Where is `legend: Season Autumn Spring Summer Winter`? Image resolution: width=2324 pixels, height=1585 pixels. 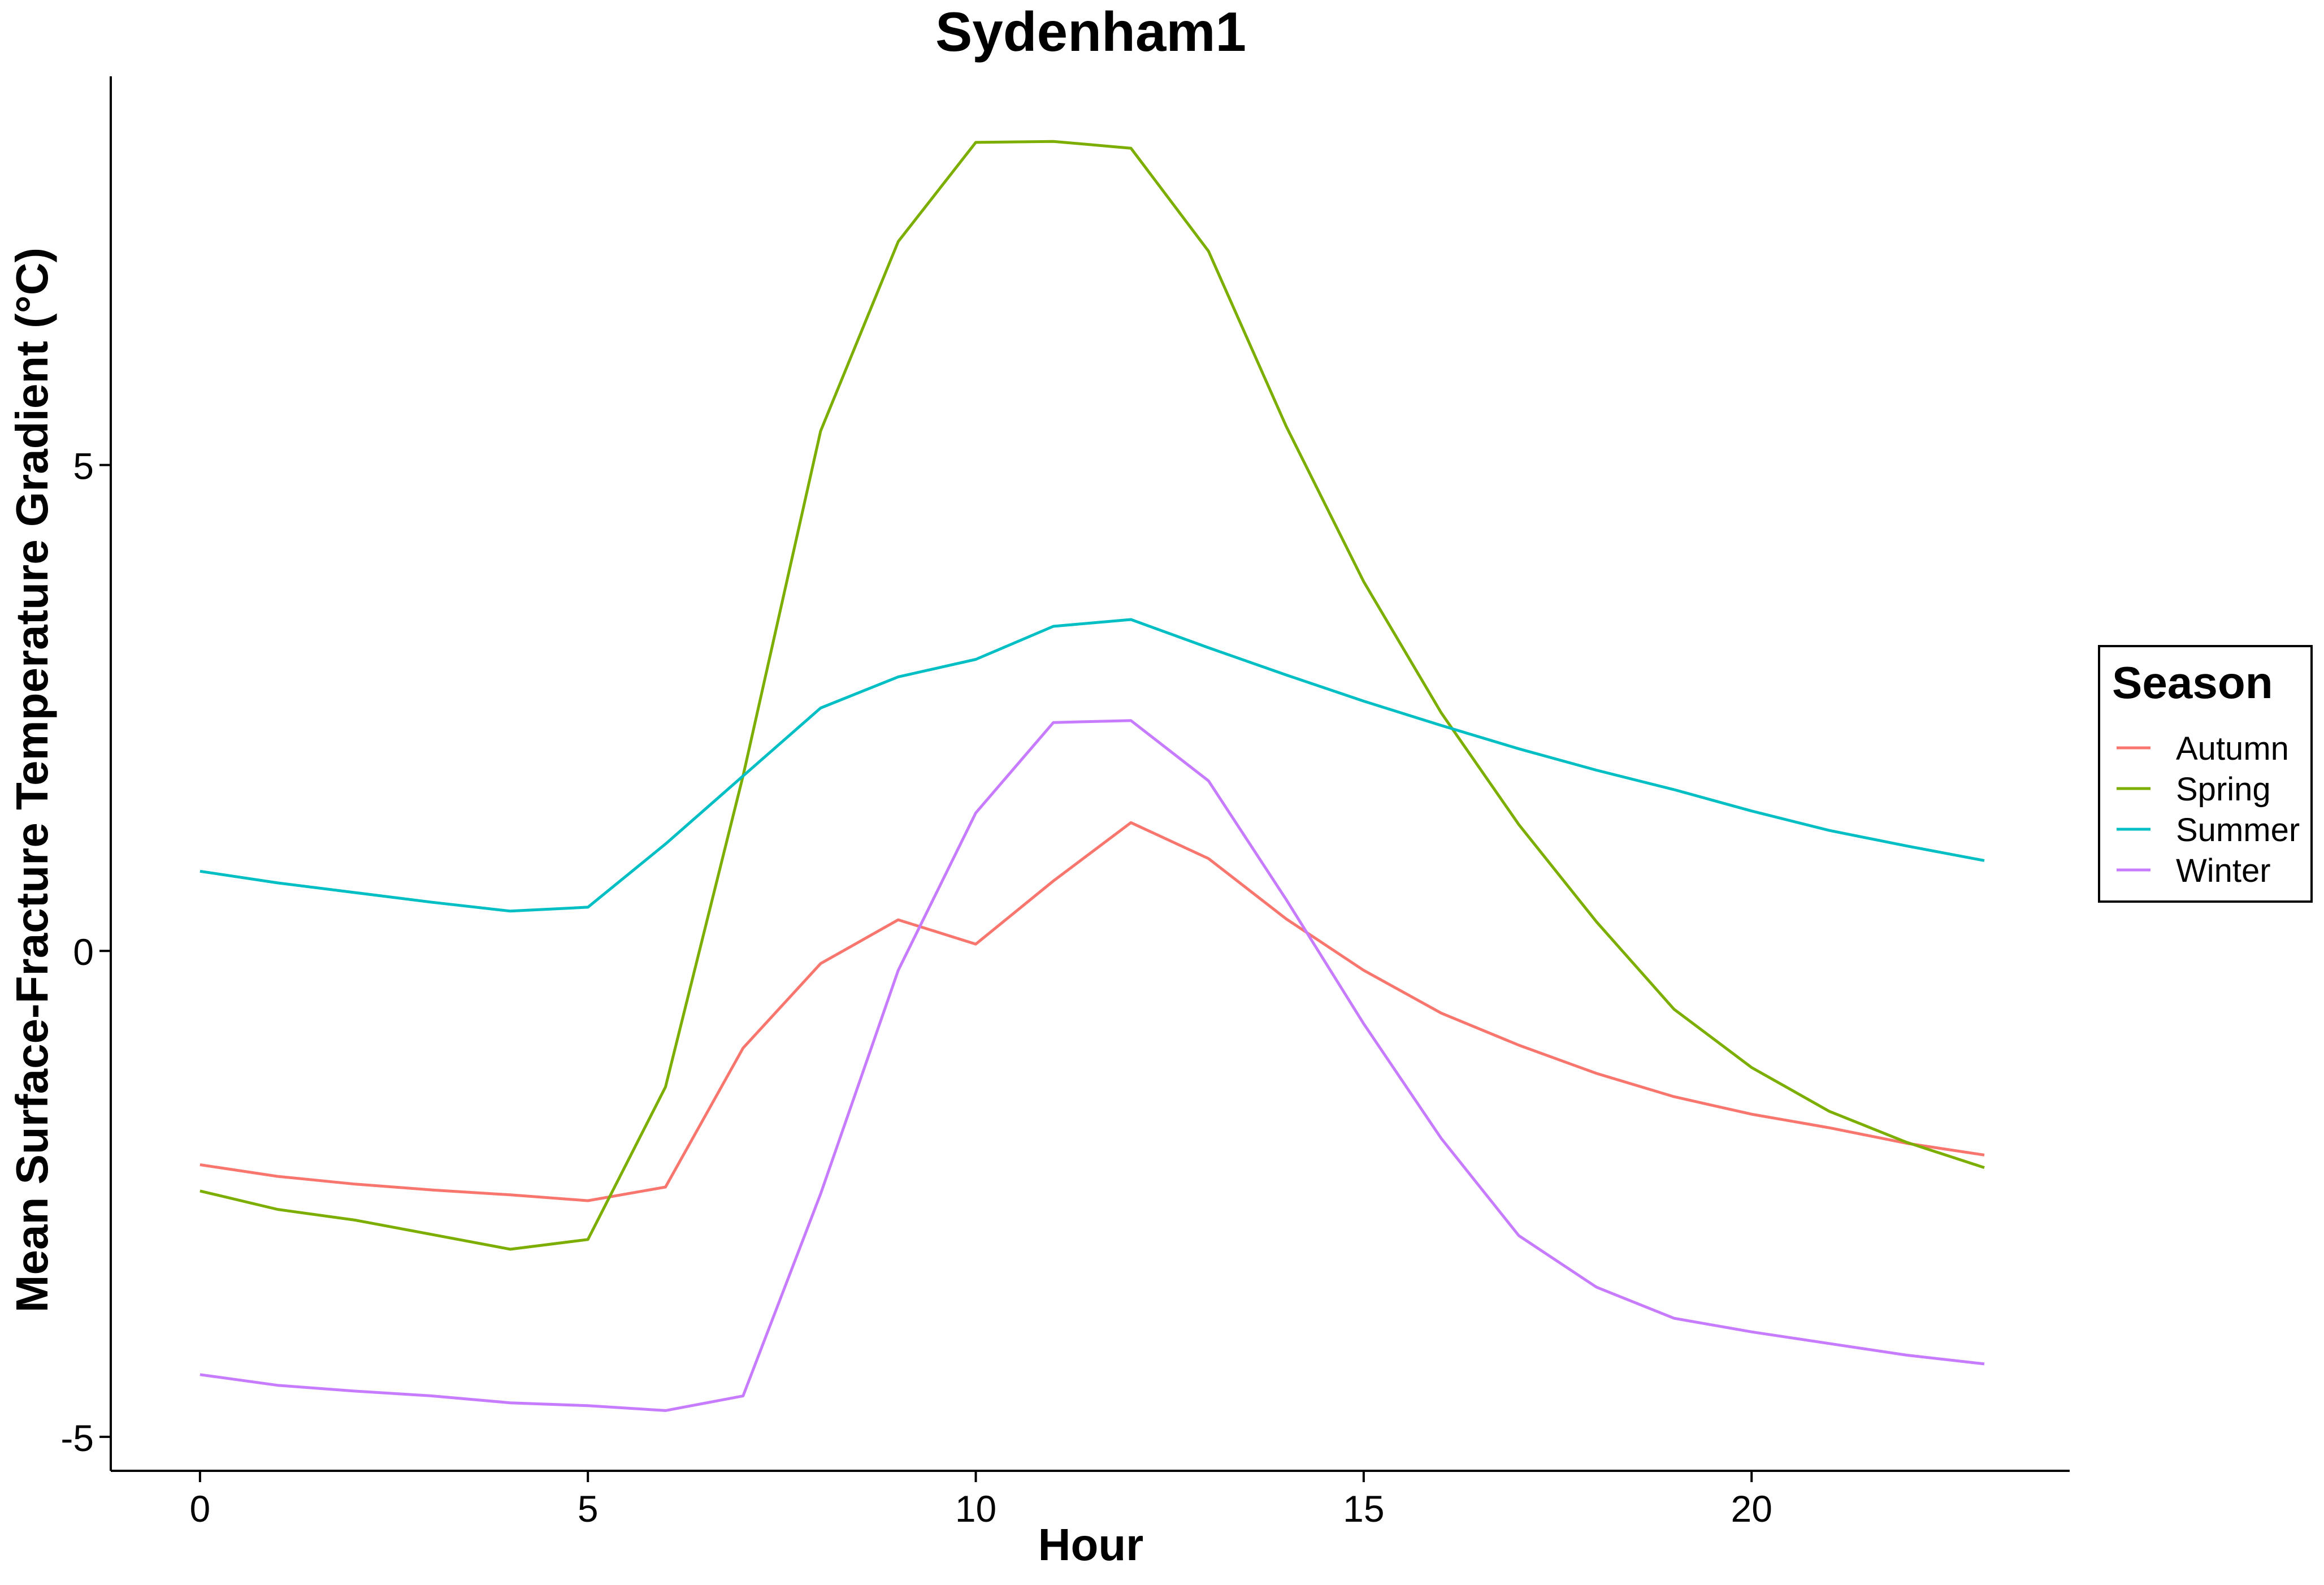
legend: Season Autumn Spring Summer Winter is located at coordinates (2205, 774).